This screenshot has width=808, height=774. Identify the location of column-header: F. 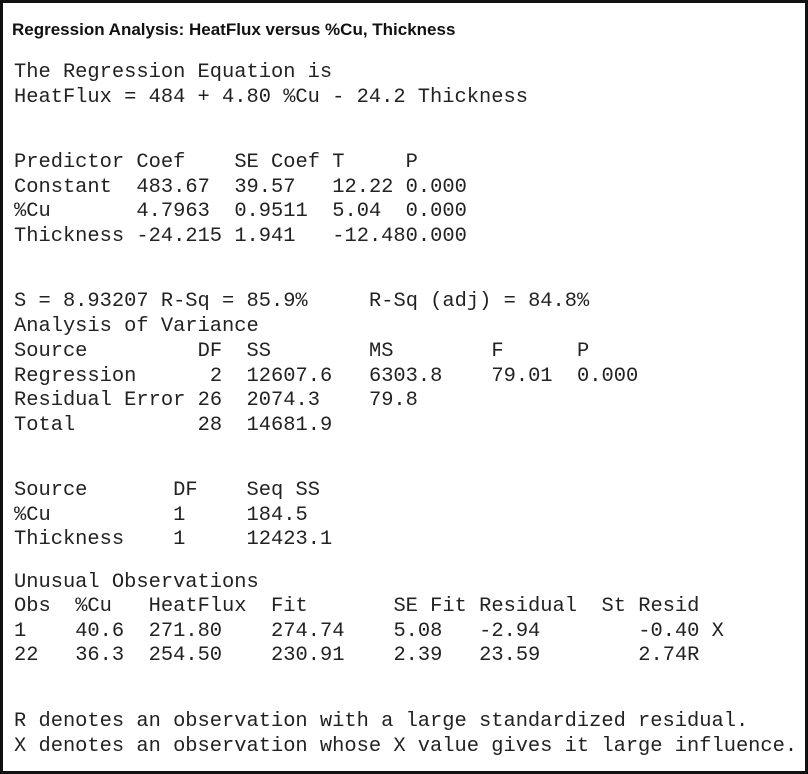
(497, 351).